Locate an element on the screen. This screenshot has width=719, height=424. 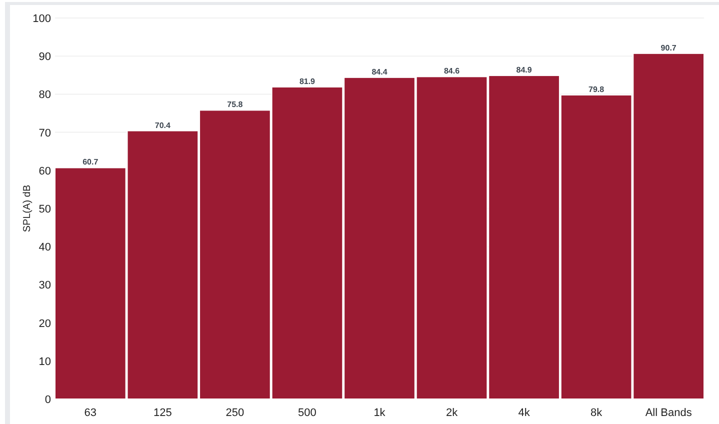
y-tick-label: 40 is located at coordinates (44, 248).